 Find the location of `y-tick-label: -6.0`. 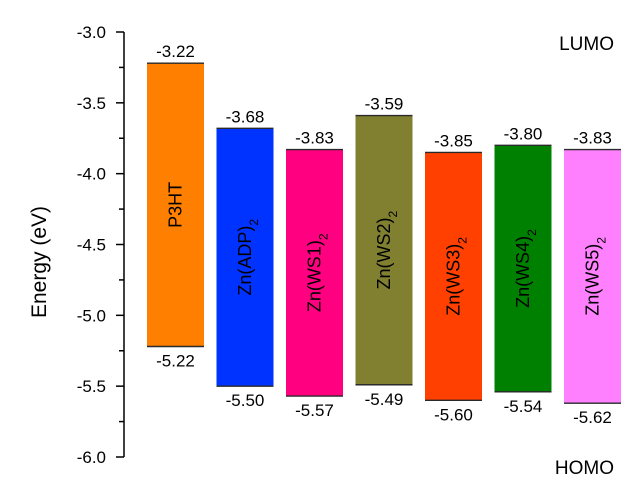

y-tick-label: -6.0 is located at coordinates (91, 457).